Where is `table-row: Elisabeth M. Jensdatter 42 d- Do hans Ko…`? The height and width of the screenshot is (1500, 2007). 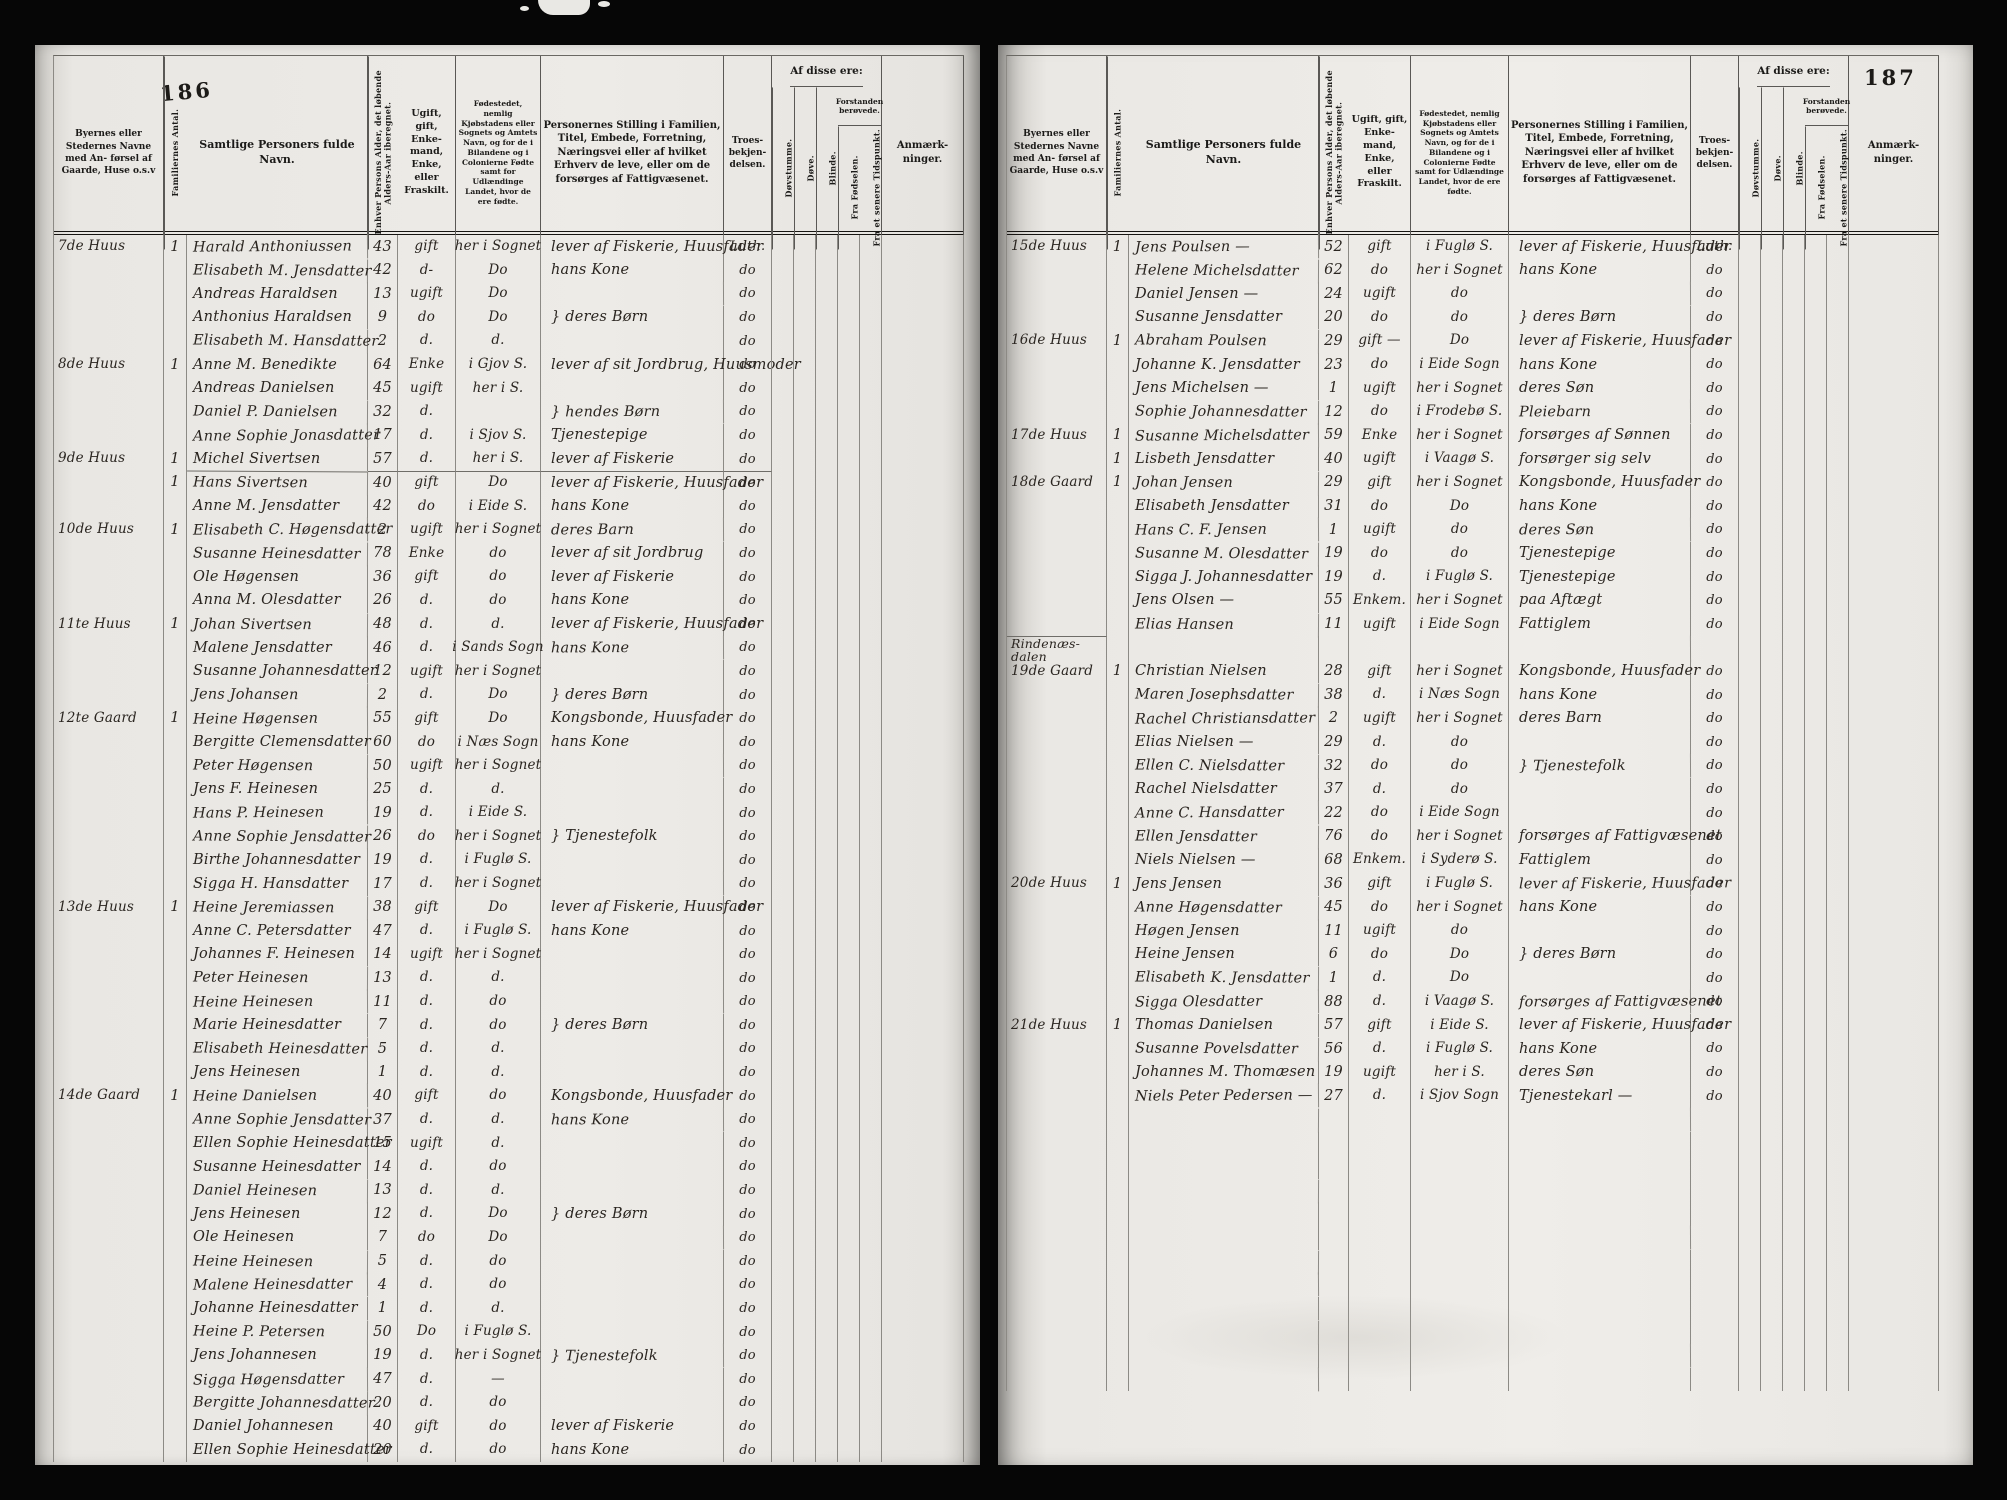 table-row: Elisabeth M. Jensdatter 42 d- Do hans Ko… is located at coordinates (509, 270).